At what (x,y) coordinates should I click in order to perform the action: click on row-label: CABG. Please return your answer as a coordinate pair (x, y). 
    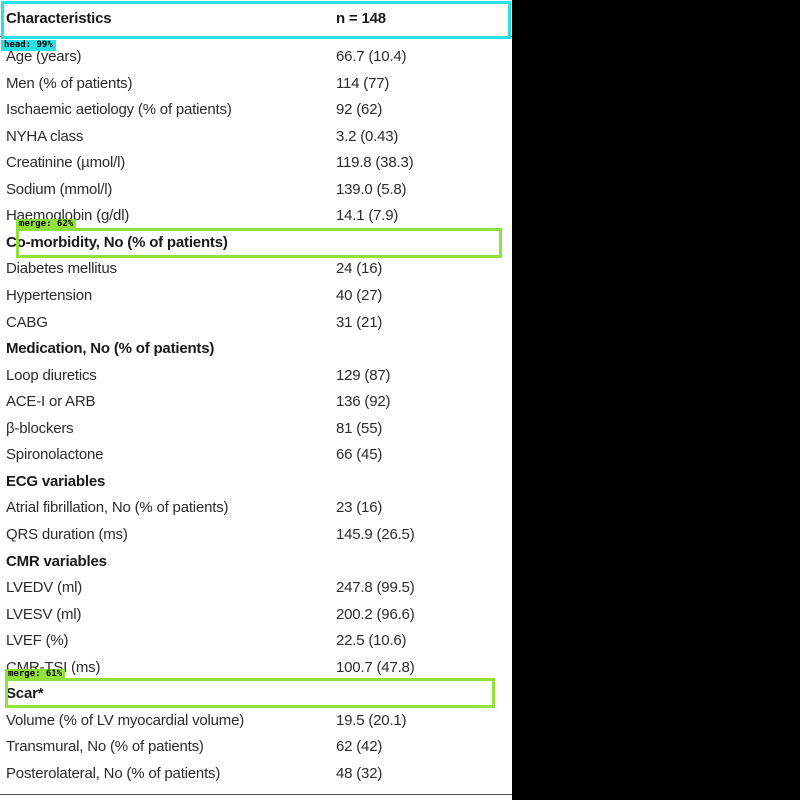
    Looking at the image, I should click on (27, 322).